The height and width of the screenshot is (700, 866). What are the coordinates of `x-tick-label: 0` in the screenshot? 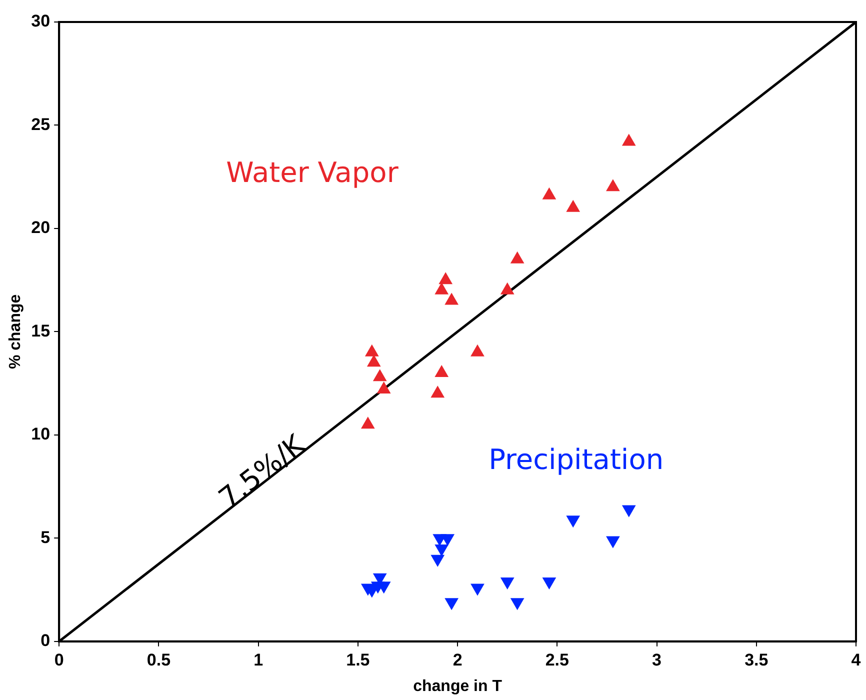 It's located at (59, 660).